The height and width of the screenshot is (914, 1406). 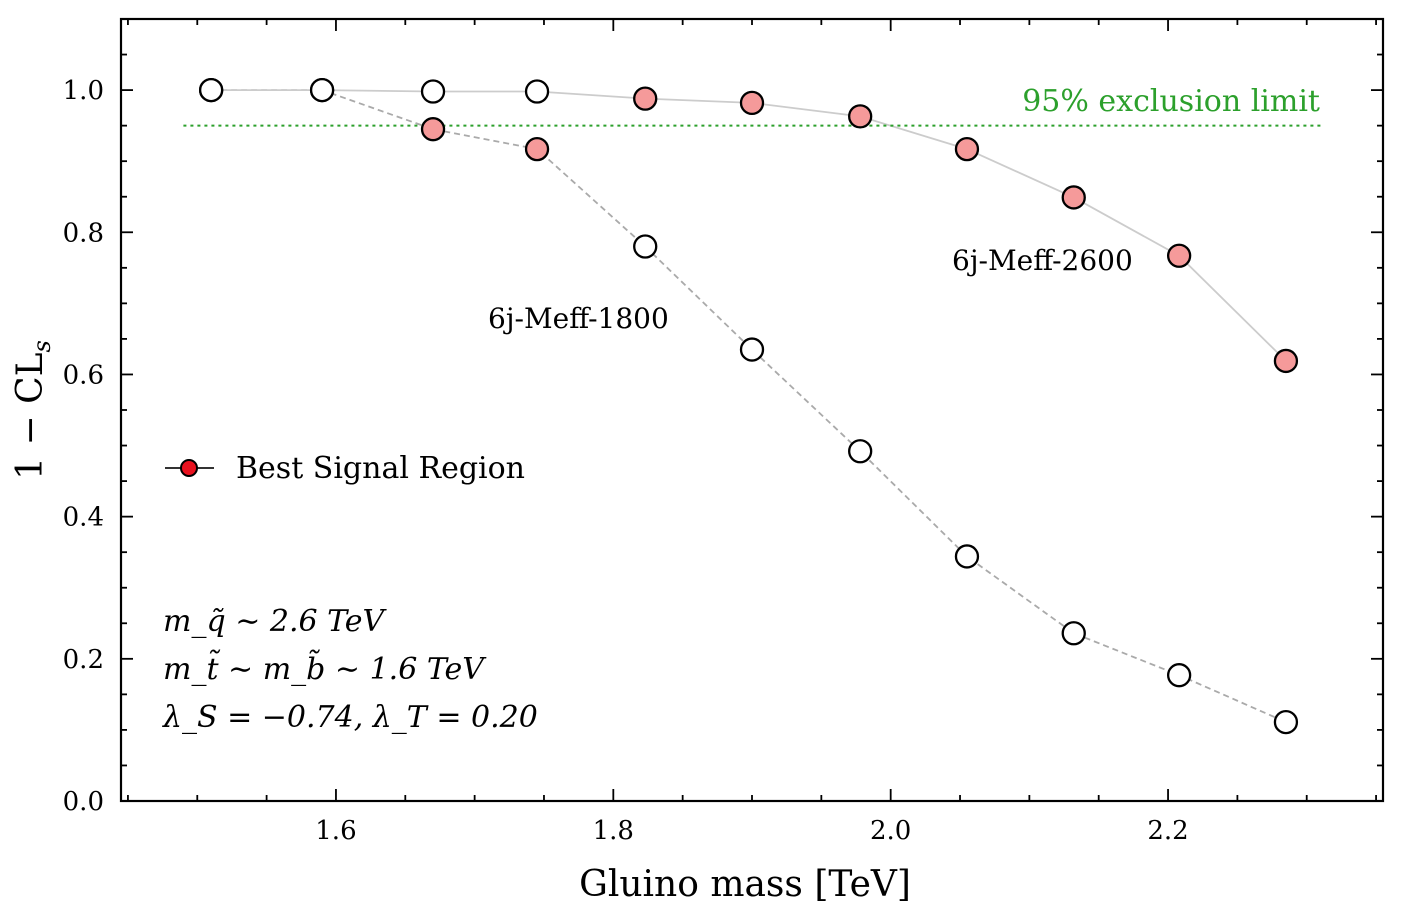 I want to click on annotation-6j-meff-1800: 6j-Meff-1800, so click(x=578, y=318).